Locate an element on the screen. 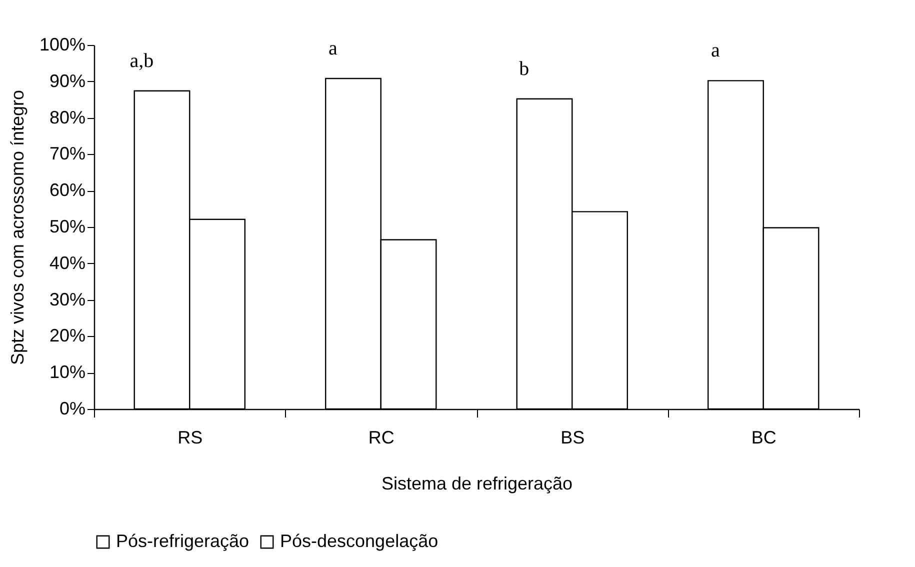 The width and height of the screenshot is (915, 567). x-tick-label: RS is located at coordinates (190, 438).